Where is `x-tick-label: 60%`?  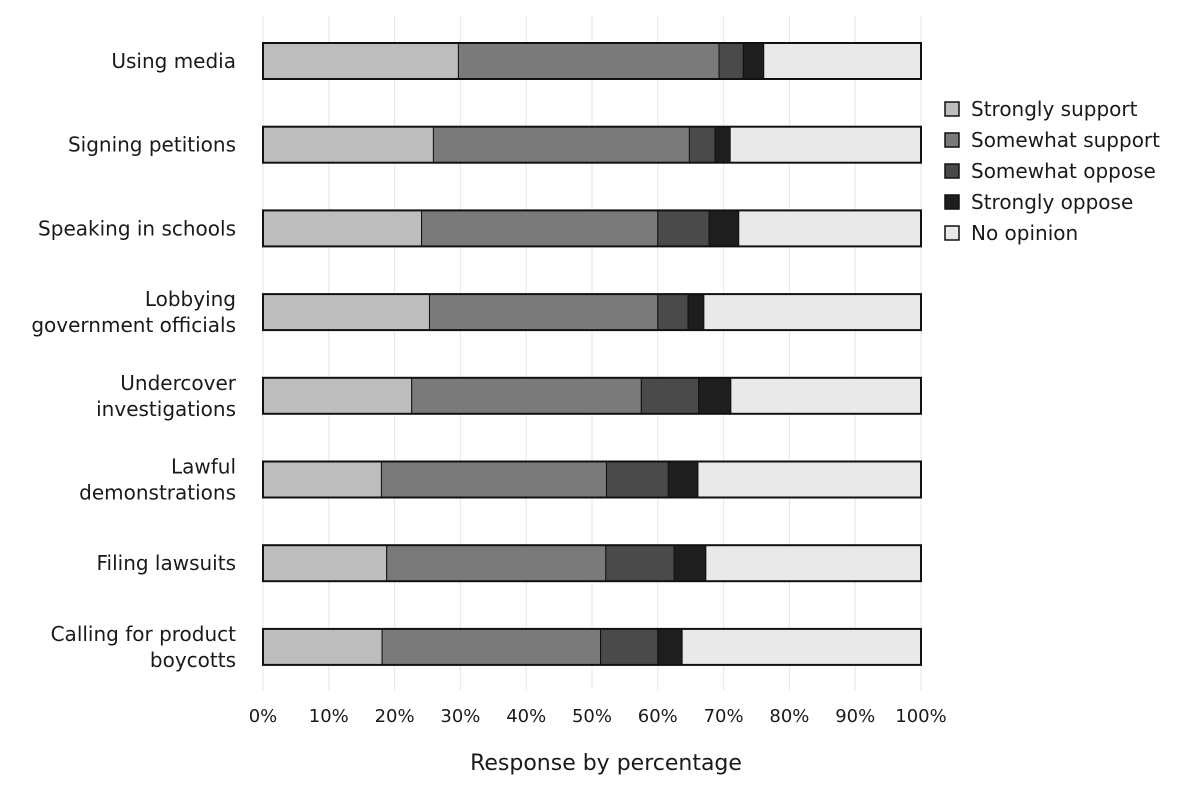
x-tick-label: 60% is located at coordinates (658, 716).